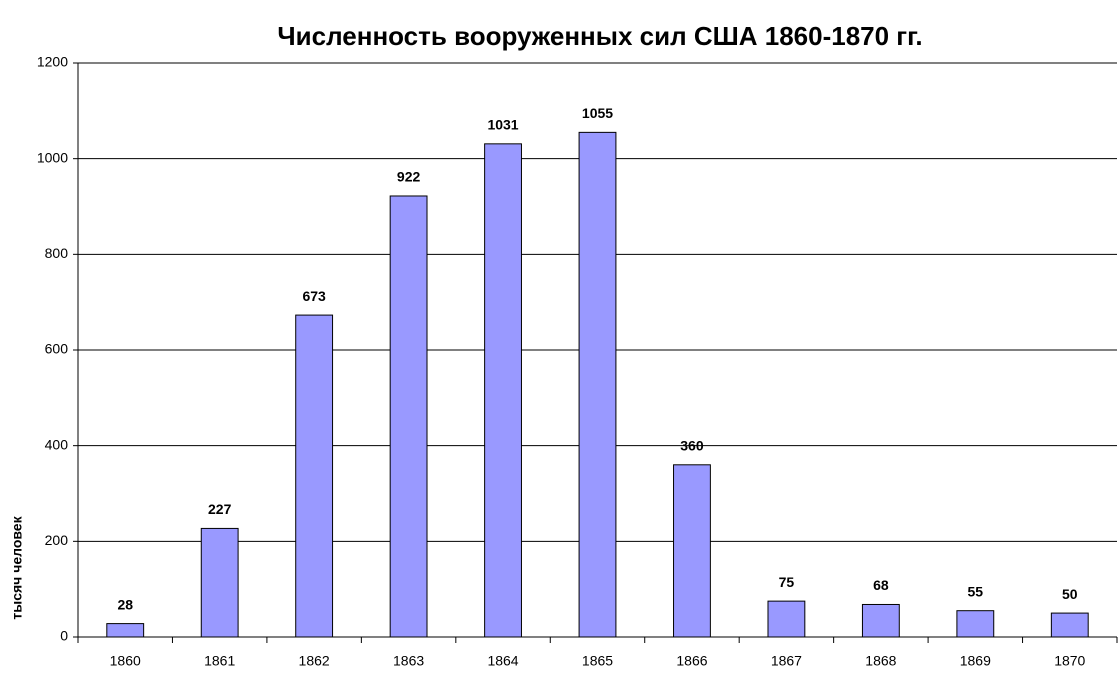 The height and width of the screenshot is (684, 1118). I want to click on y-tick-label: 0, so click(64, 636).